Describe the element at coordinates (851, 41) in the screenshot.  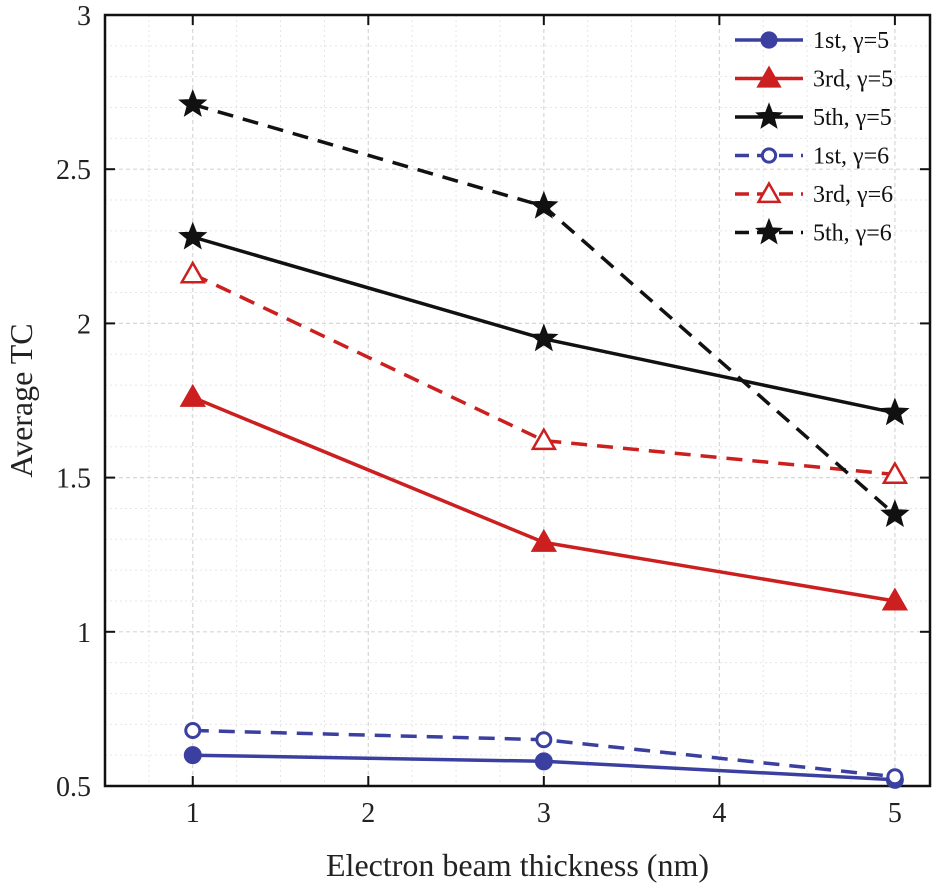
I see `legend-label: 1st, γ=5` at that location.